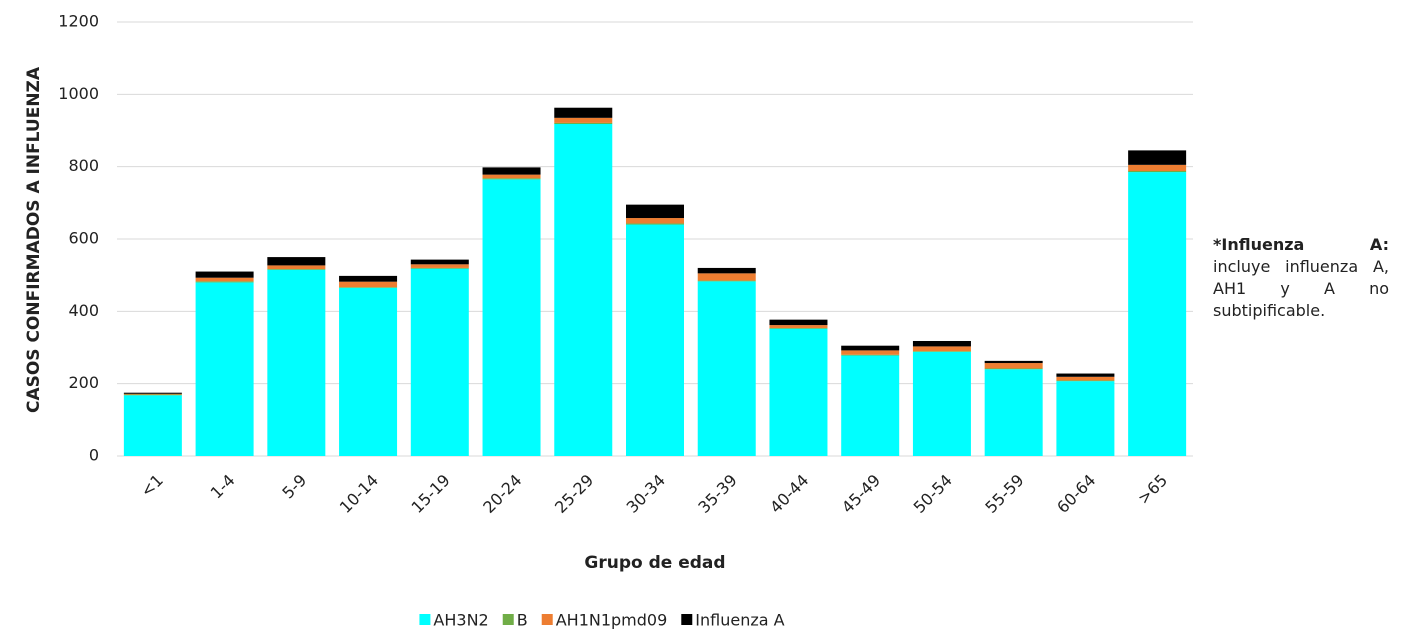 This screenshot has width=1412, height=633. I want to click on x-tick-label: 5-9, so click(294, 487).